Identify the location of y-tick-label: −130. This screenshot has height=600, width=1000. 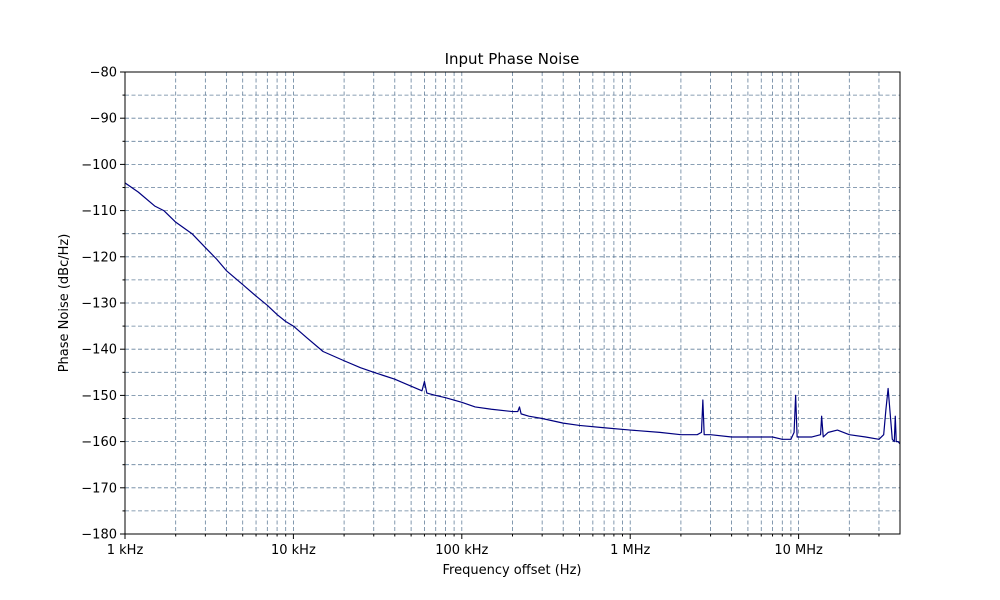
(99, 304).